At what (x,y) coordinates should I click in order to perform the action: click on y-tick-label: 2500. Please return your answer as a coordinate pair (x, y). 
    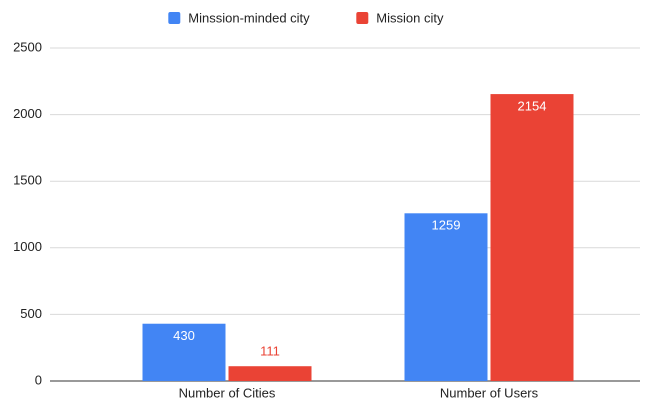
    Looking at the image, I should click on (27, 46).